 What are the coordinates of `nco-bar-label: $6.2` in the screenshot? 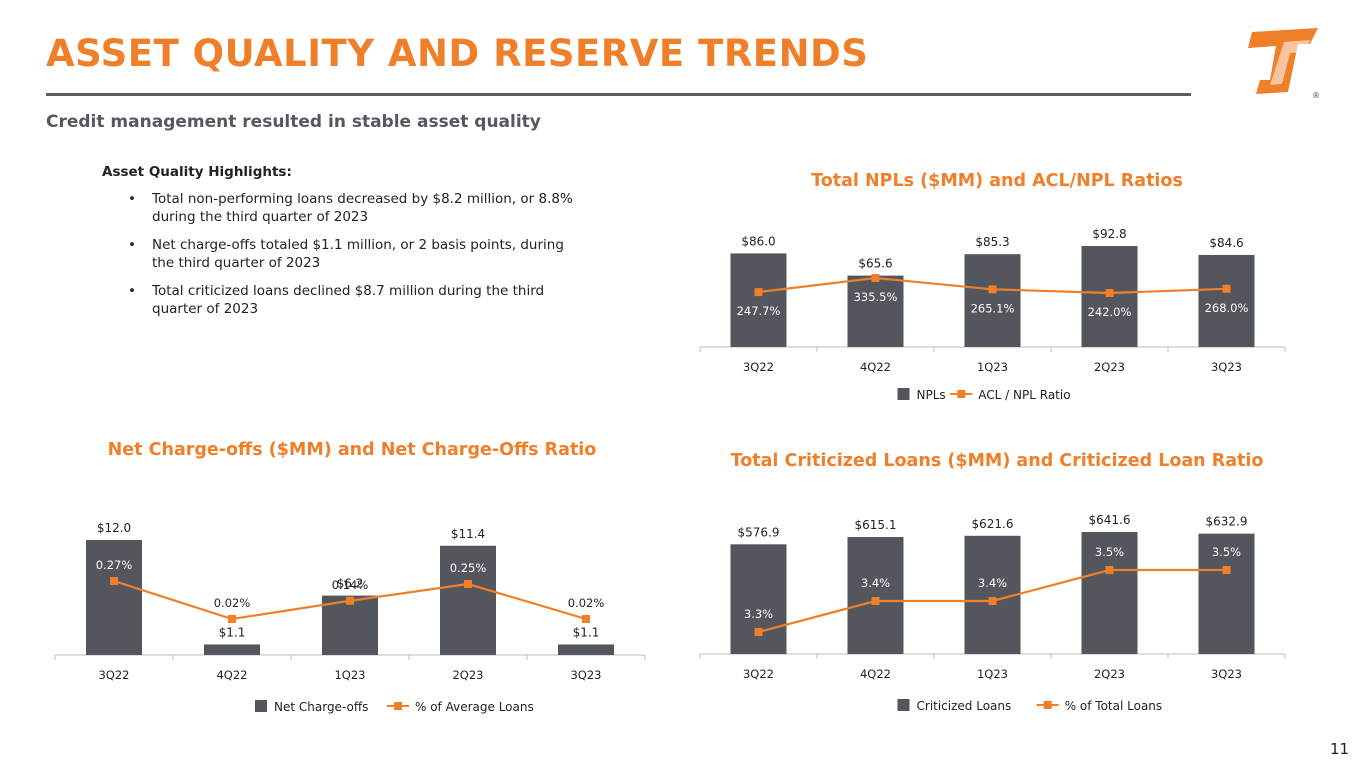 It's located at (350, 584).